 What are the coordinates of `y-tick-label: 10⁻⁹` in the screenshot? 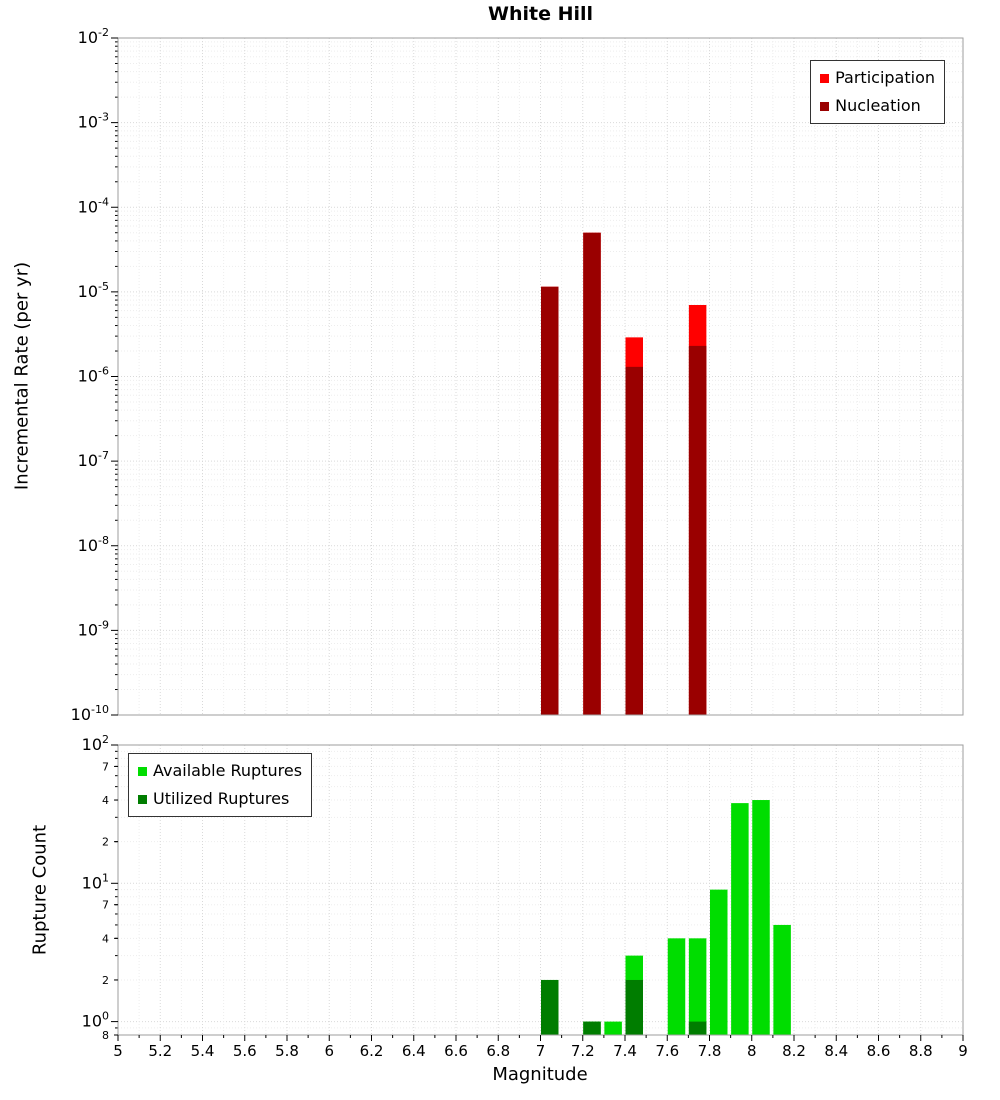 It's located at (93, 628).